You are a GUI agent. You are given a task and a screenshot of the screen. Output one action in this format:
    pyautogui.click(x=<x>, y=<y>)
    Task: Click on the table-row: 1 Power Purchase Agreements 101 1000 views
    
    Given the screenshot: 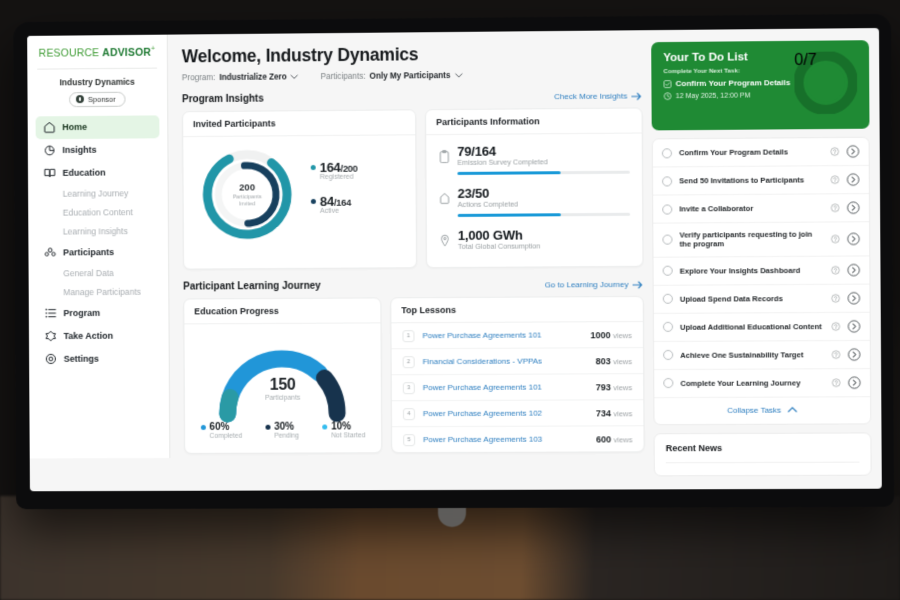 What is the action you would take?
    pyautogui.click(x=517, y=335)
    